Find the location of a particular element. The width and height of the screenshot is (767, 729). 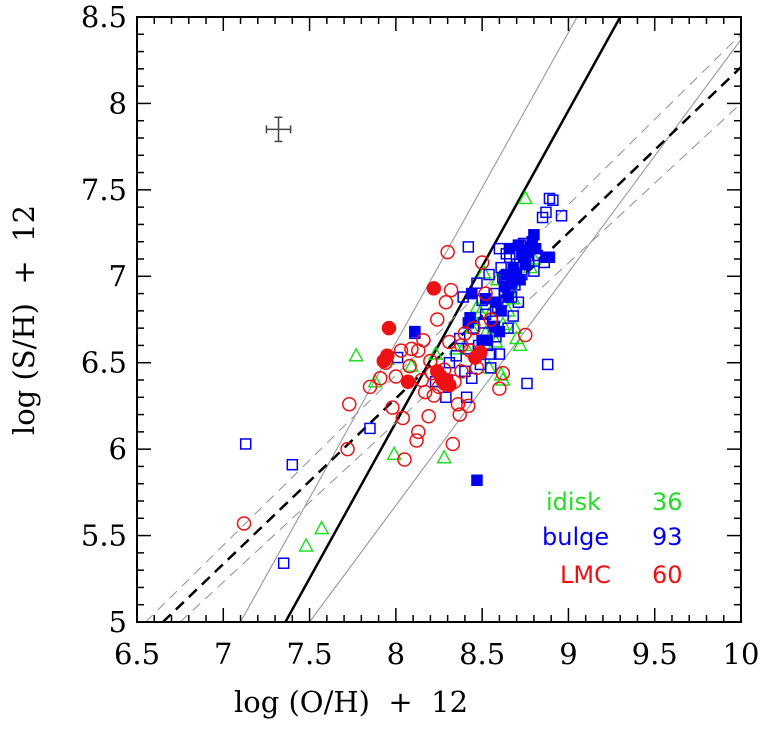

x-tick-label: 9 is located at coordinates (568, 654).